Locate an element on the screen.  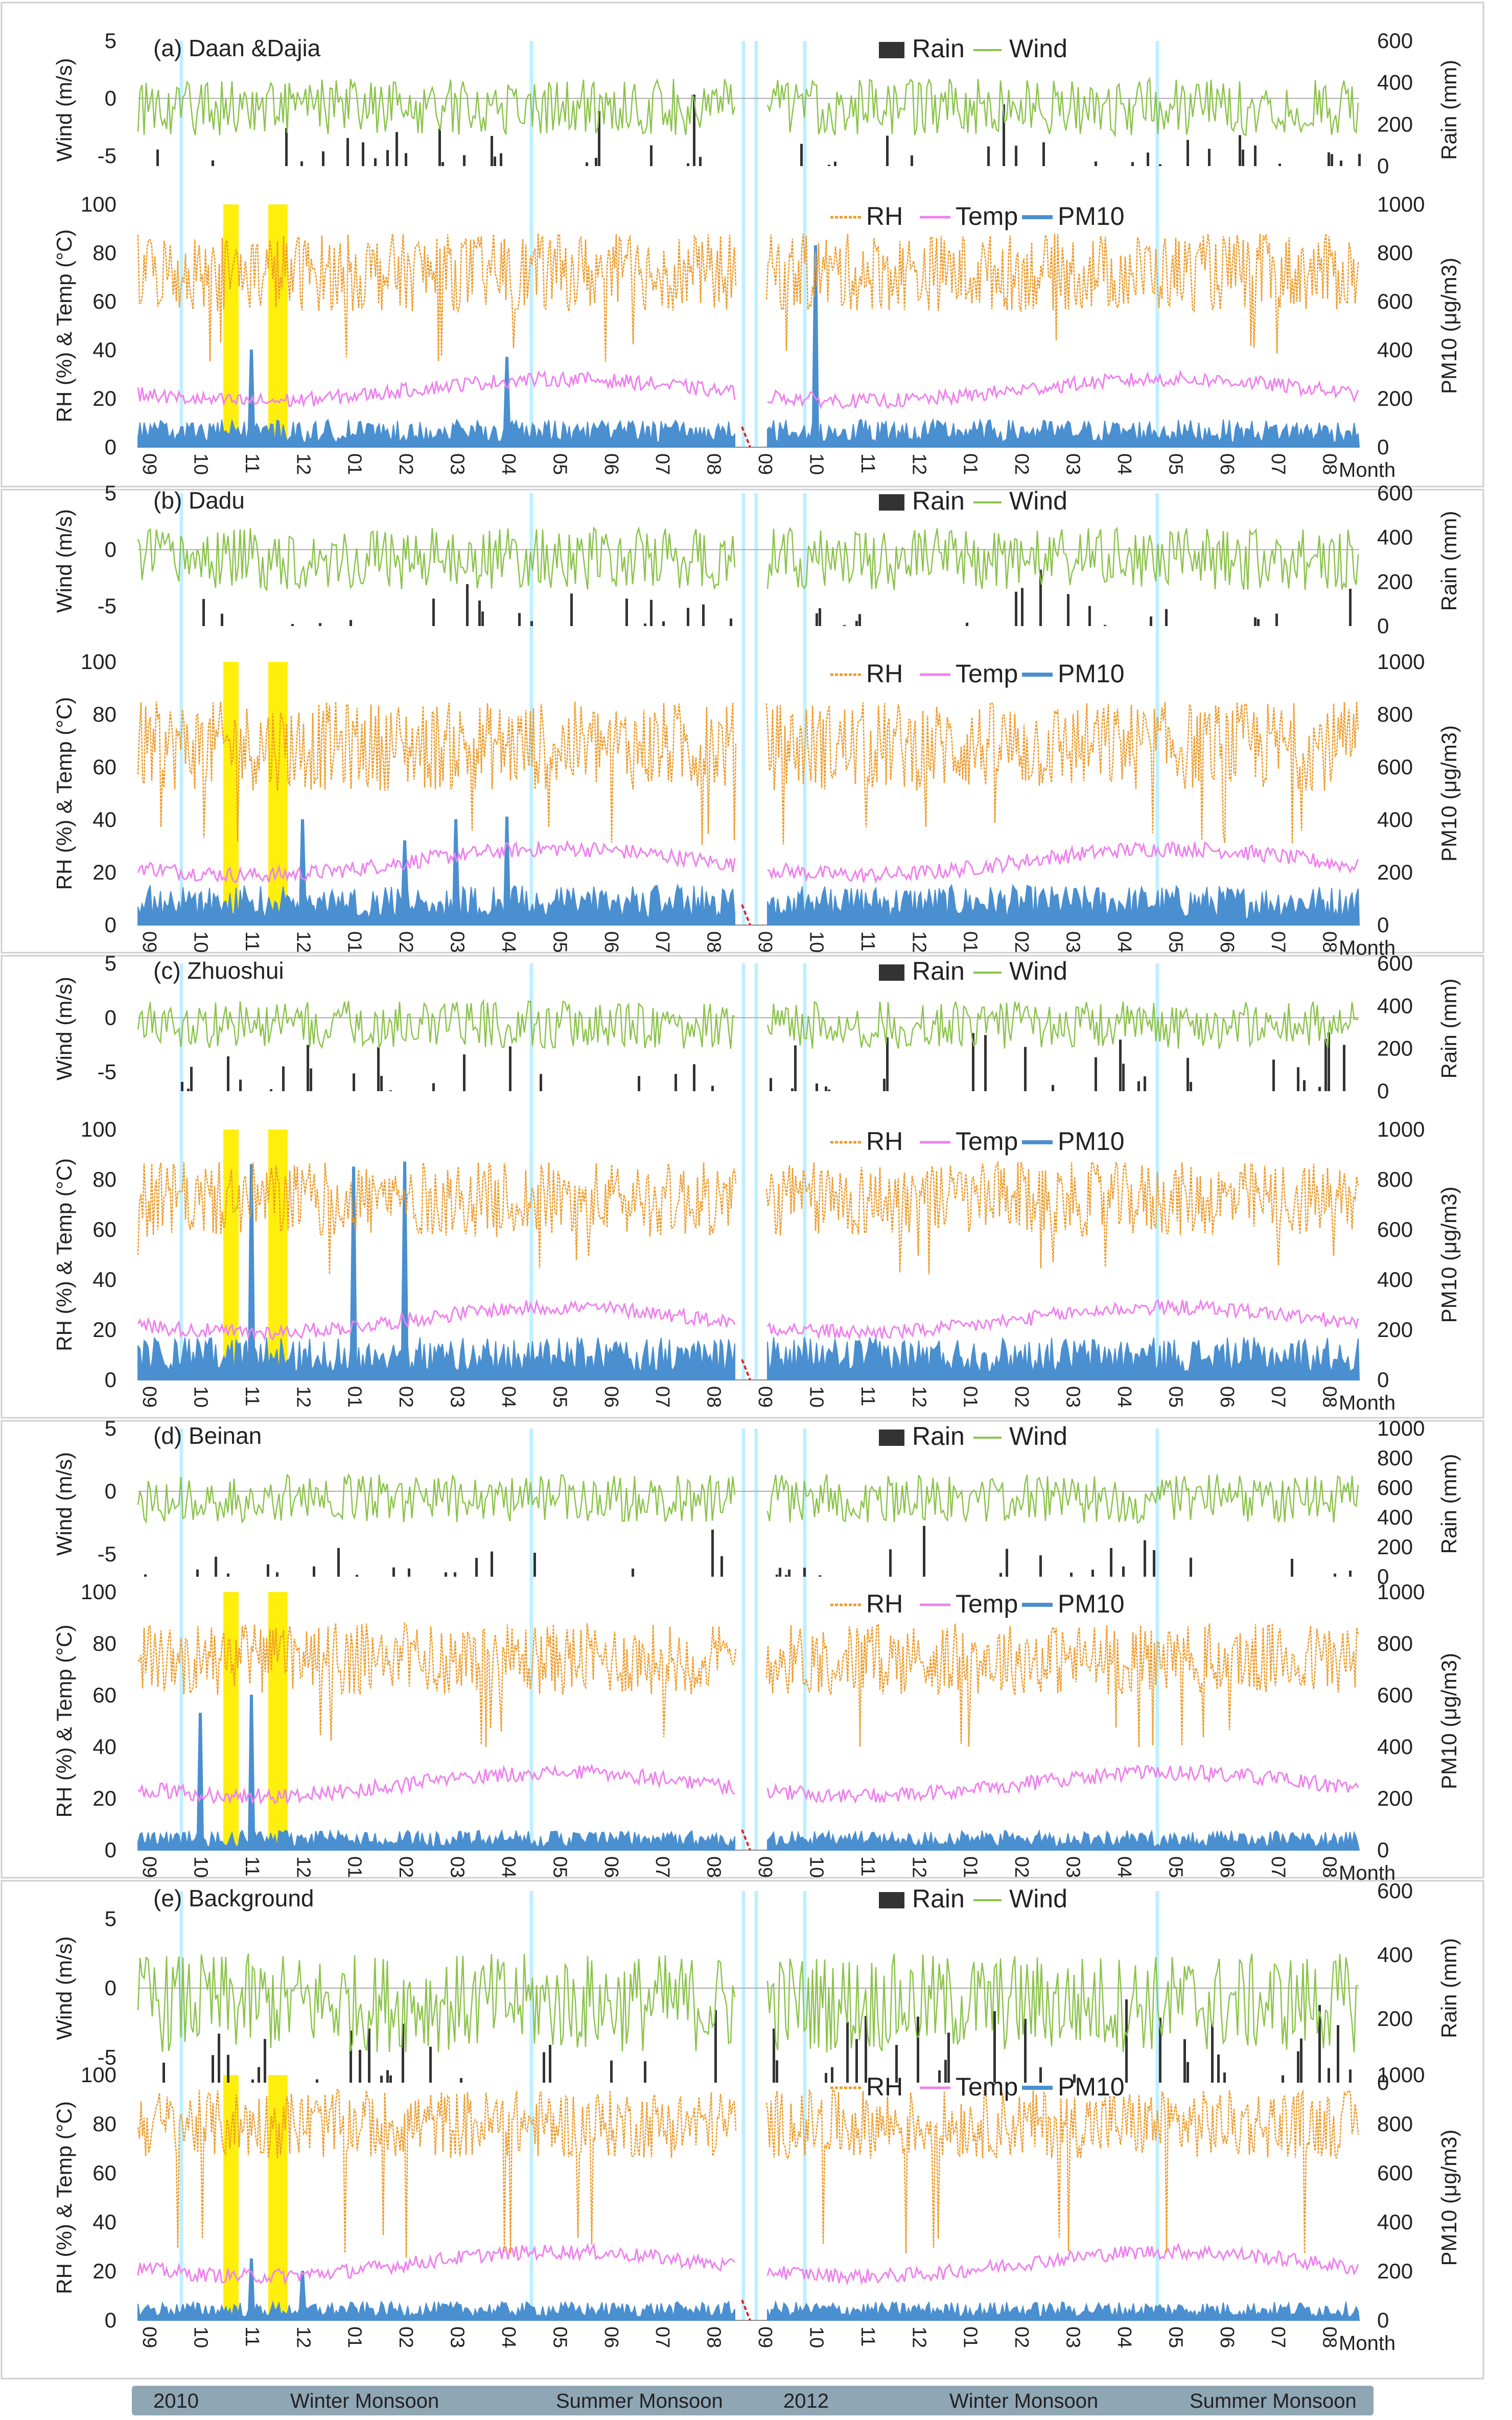
x-axis-tick: 05 is located at coordinates (1176, 1397).